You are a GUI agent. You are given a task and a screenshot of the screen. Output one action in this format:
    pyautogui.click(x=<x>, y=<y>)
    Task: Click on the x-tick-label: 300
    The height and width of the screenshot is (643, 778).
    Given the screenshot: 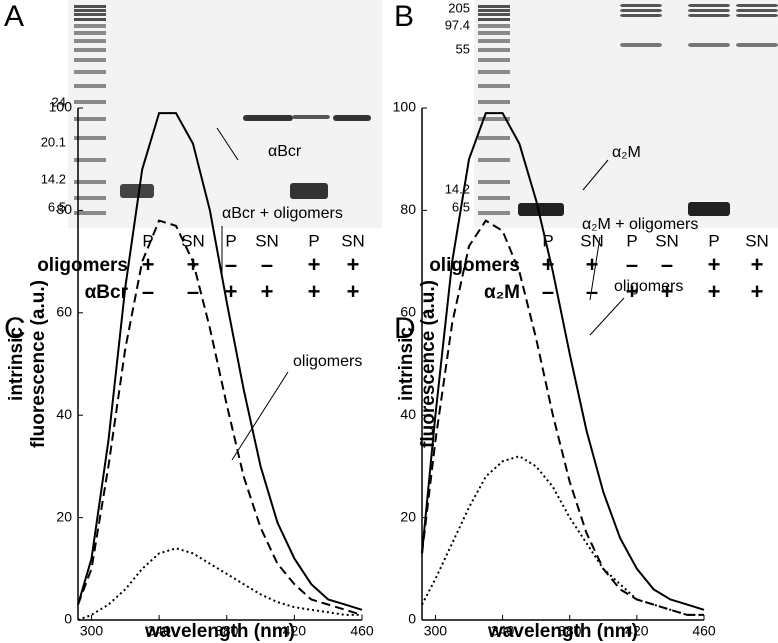 What is the action you would take?
    pyautogui.click(x=92, y=631)
    